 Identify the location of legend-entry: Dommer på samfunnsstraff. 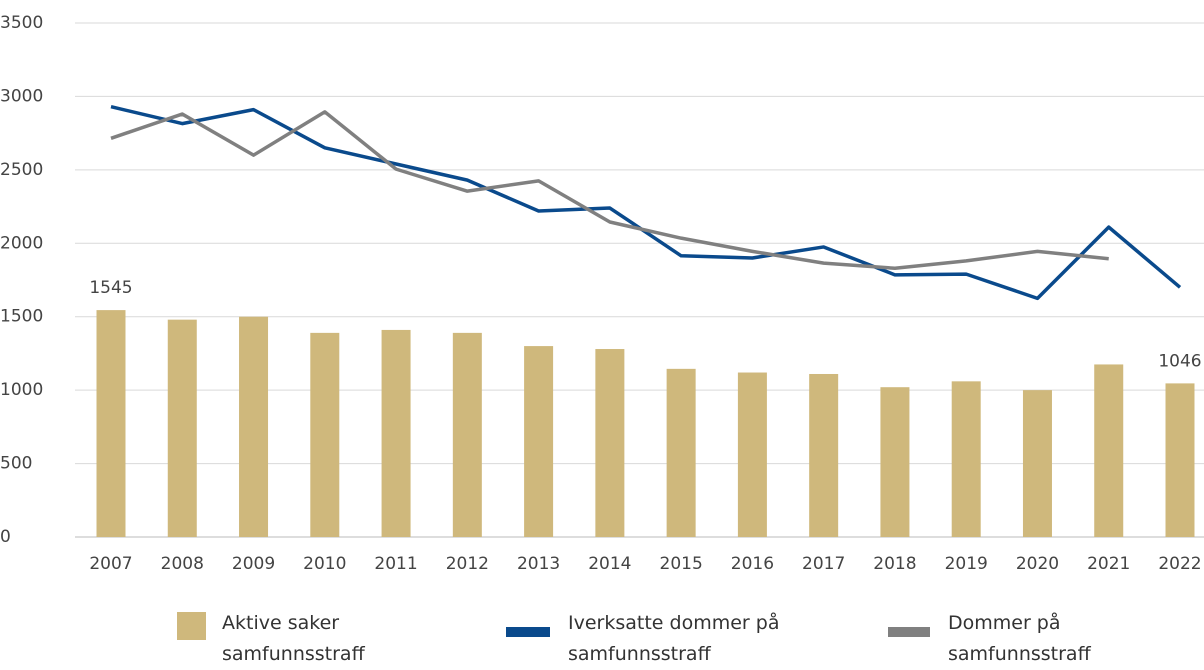
(1028, 639).